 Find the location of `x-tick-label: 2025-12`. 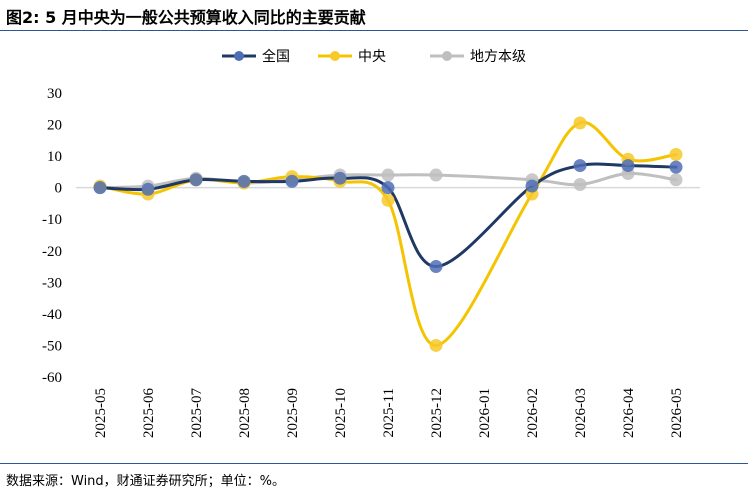

x-tick-label: 2025-12 is located at coordinates (437, 413).